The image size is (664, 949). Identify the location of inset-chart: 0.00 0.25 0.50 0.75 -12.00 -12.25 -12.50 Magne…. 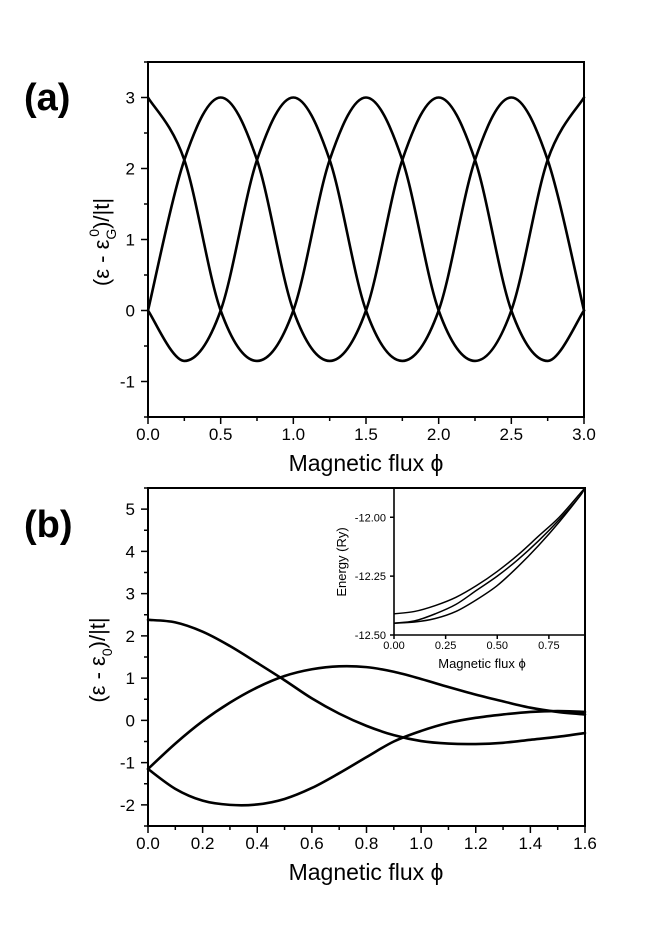
(459, 579).